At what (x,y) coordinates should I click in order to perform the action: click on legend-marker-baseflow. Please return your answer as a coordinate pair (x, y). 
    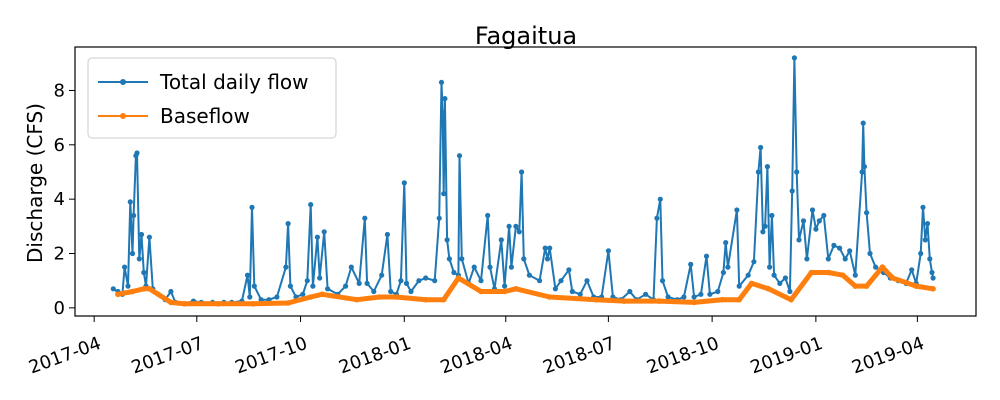
    Looking at the image, I should click on (123, 116).